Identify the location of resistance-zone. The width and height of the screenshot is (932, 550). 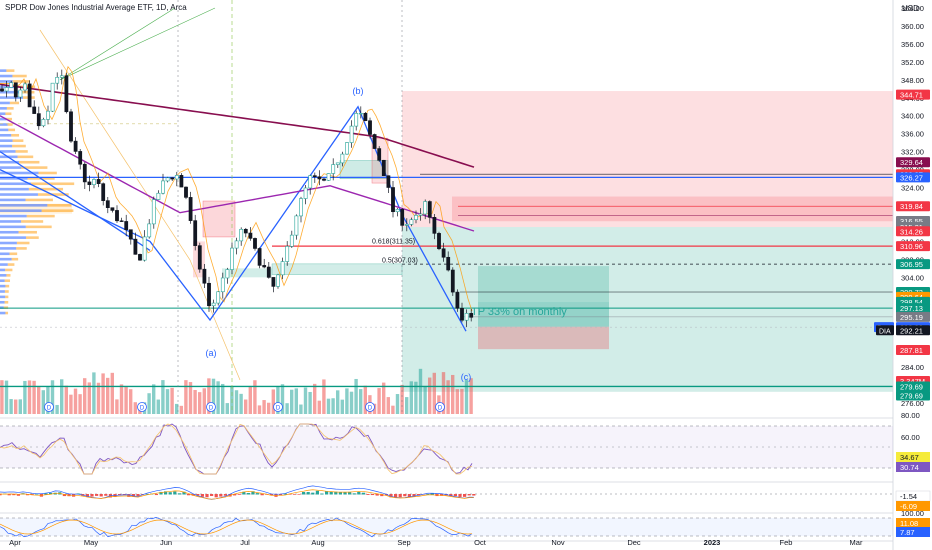
(672, 209).